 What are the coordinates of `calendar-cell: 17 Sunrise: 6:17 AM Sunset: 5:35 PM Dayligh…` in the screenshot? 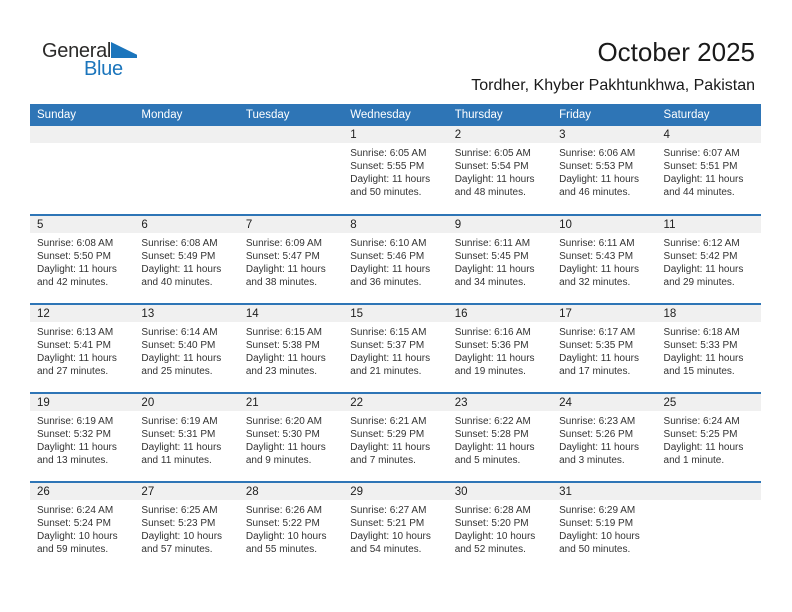 It's located at (604, 348).